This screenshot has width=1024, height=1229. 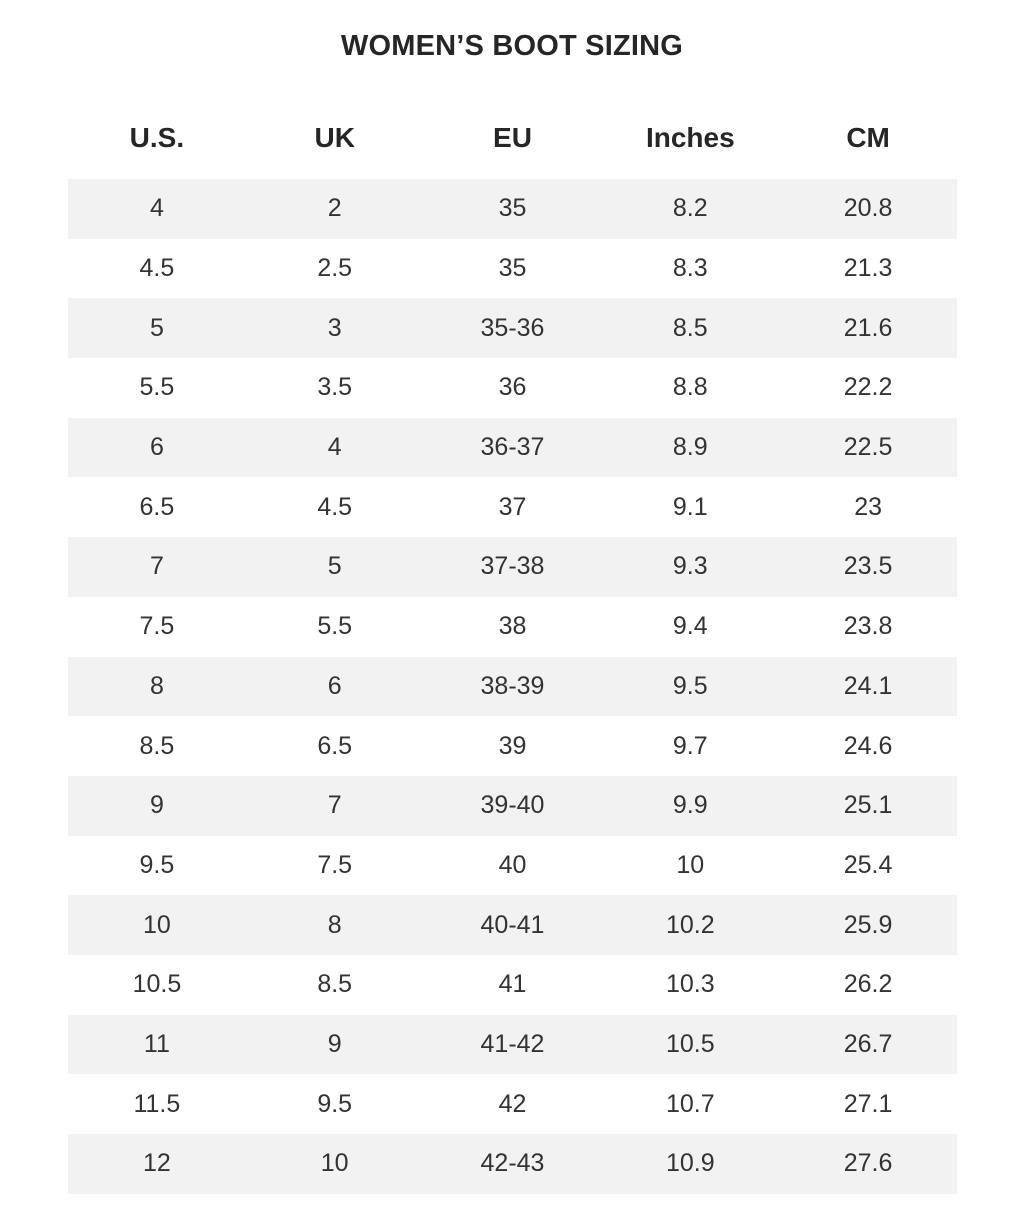 What do you see at coordinates (157, 626) in the screenshot?
I see `cell-us: 7.5` at bounding box center [157, 626].